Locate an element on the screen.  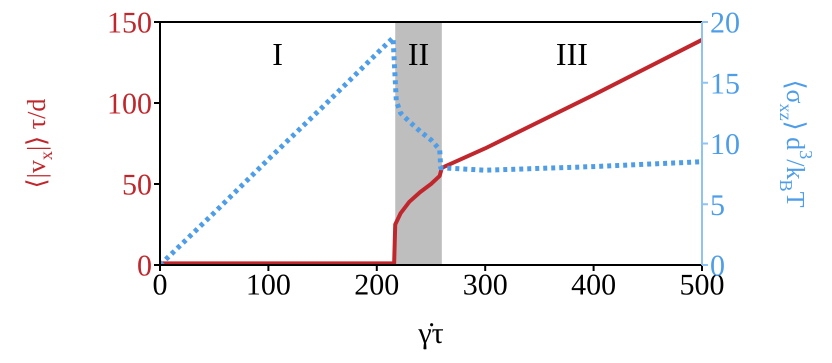
x-tick-label: 300 is located at coordinates (485, 285).